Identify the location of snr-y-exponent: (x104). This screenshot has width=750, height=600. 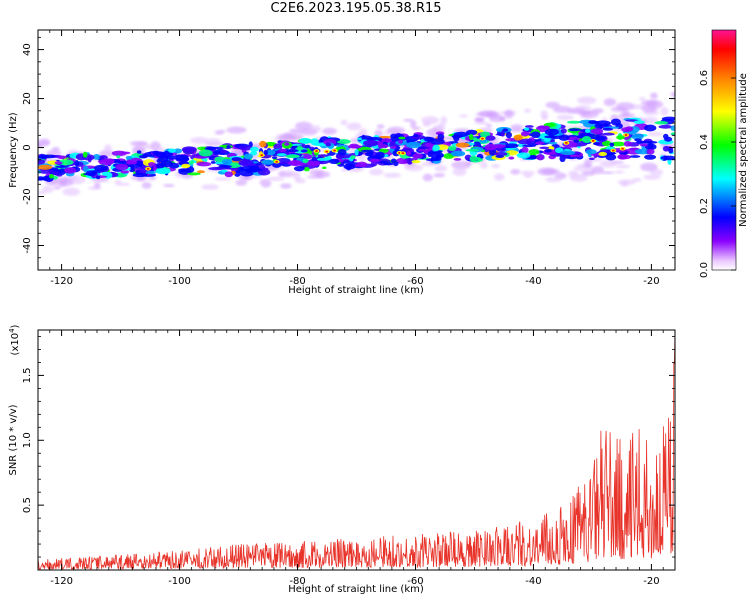
(14, 339).